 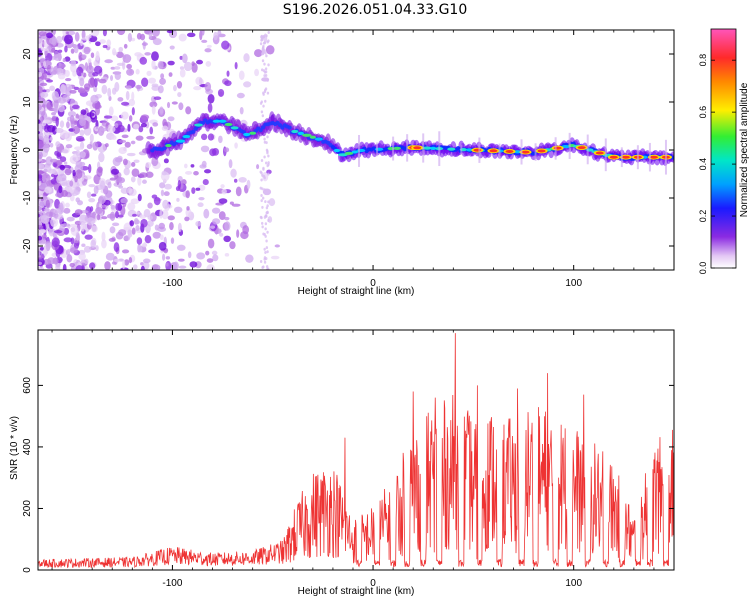 What do you see at coordinates (172, 583) in the screenshot?
I see `snr-xtick-label: -100` at bounding box center [172, 583].